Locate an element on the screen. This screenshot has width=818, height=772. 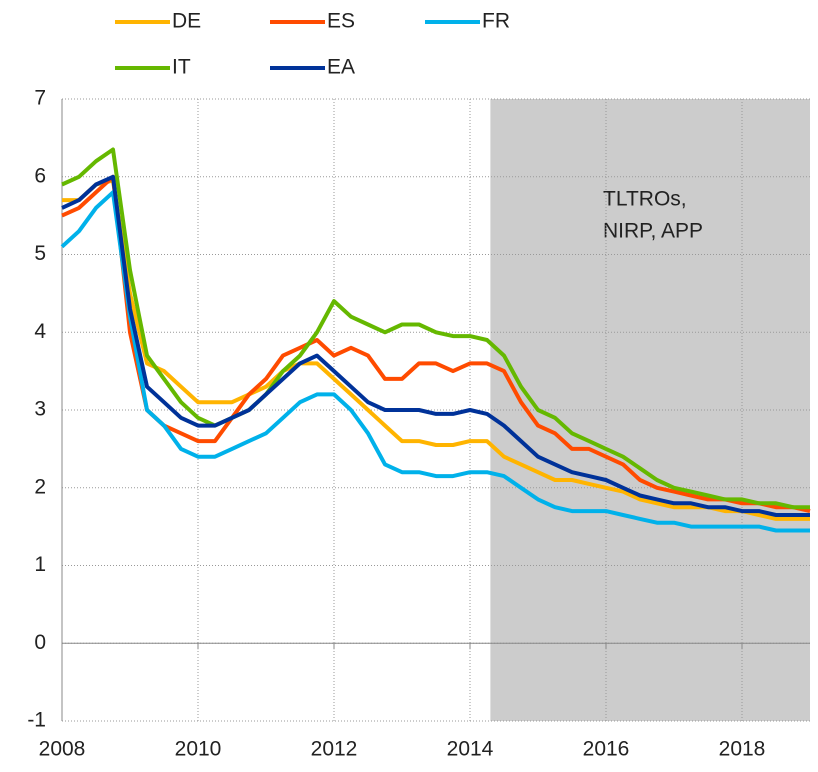
y-tick-label: 6 is located at coordinates (40, 175).